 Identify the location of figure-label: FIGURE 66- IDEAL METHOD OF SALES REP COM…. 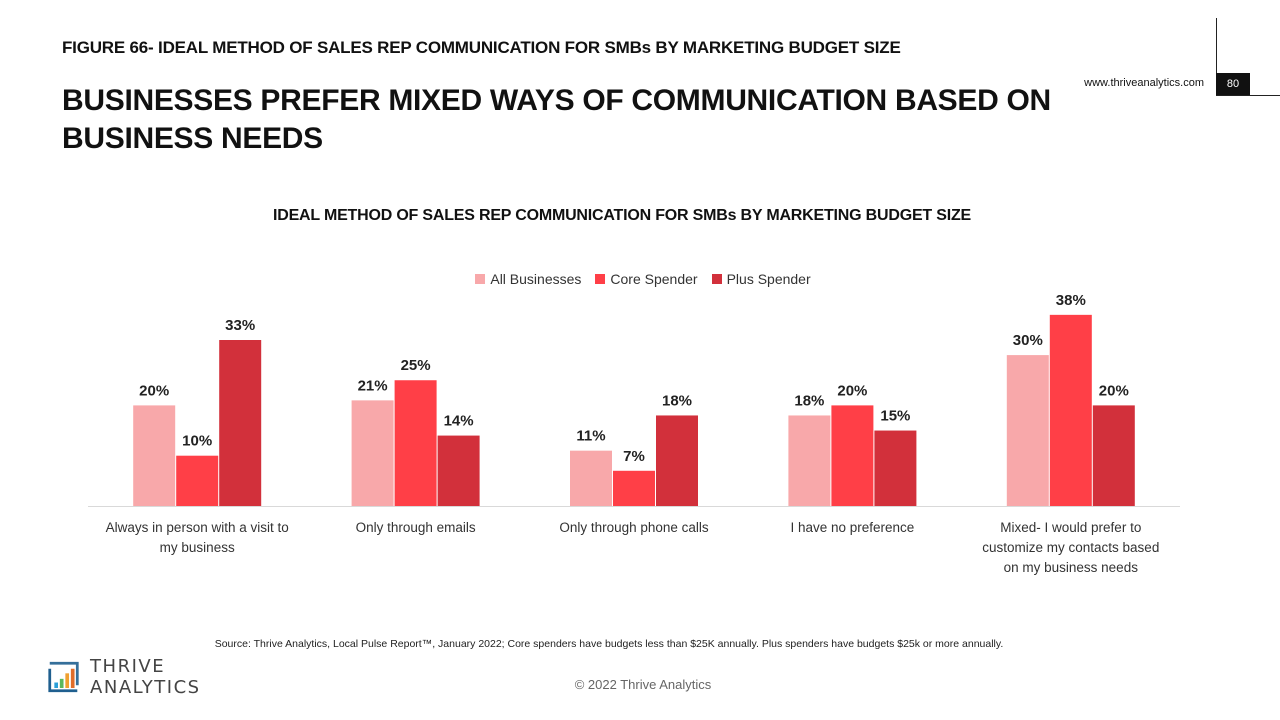
(481, 47).